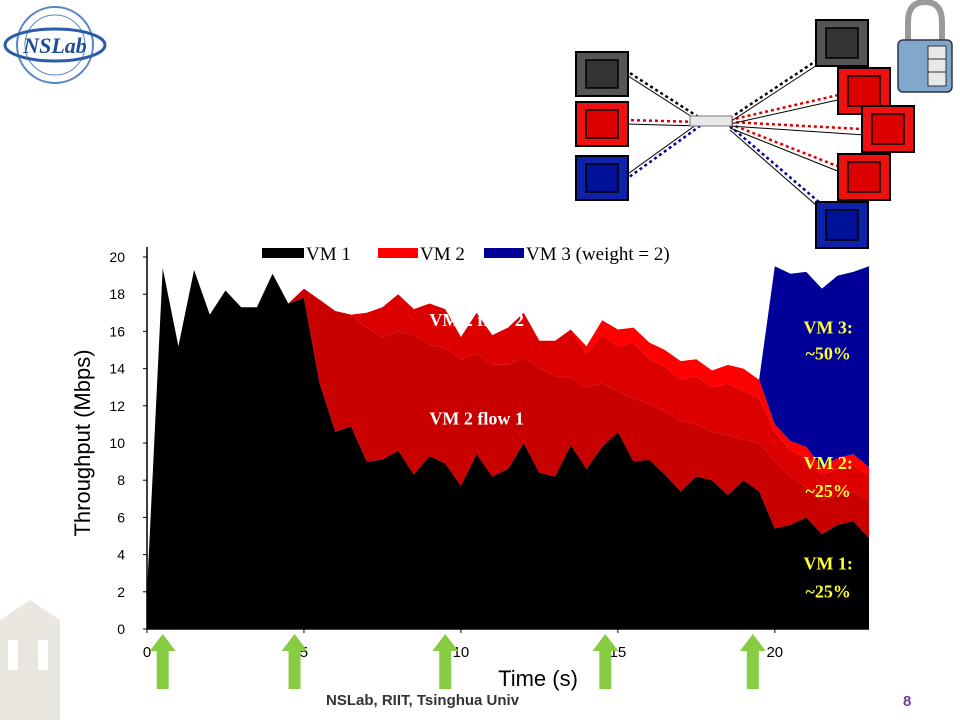 This screenshot has height=720, width=960. I want to click on y-tick-label: 2, so click(121, 592).